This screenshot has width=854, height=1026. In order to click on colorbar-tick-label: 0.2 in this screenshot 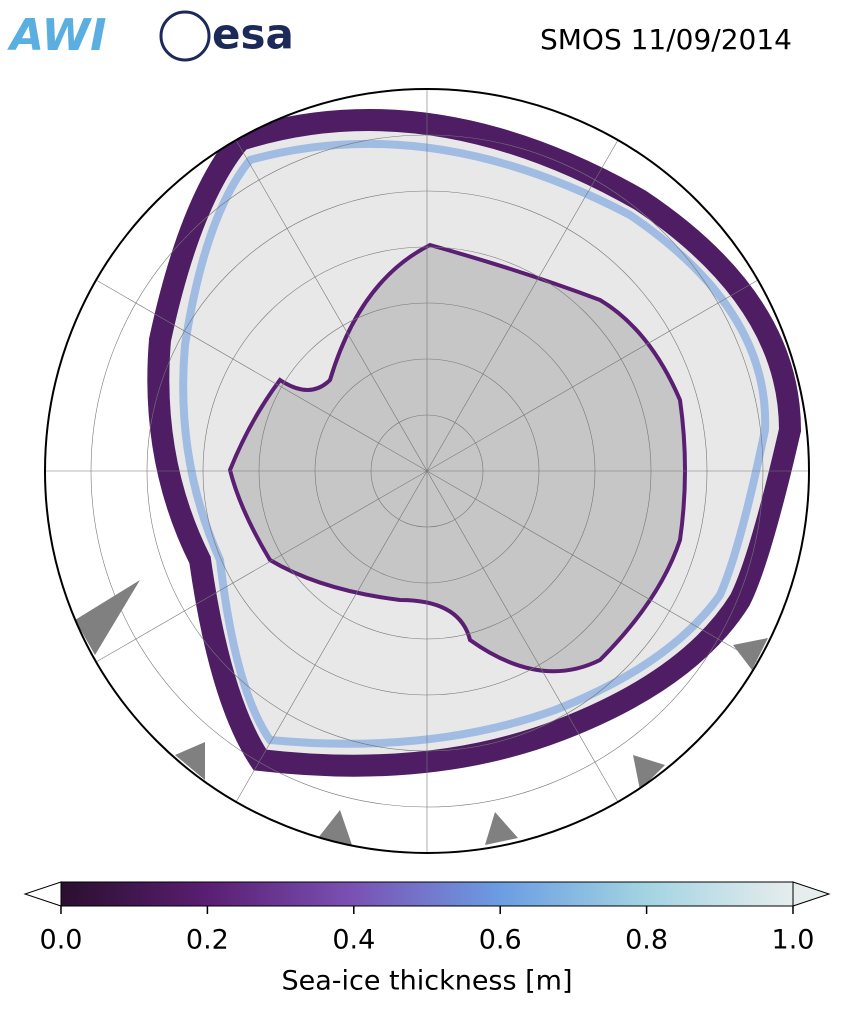, I will do `click(207, 940)`.